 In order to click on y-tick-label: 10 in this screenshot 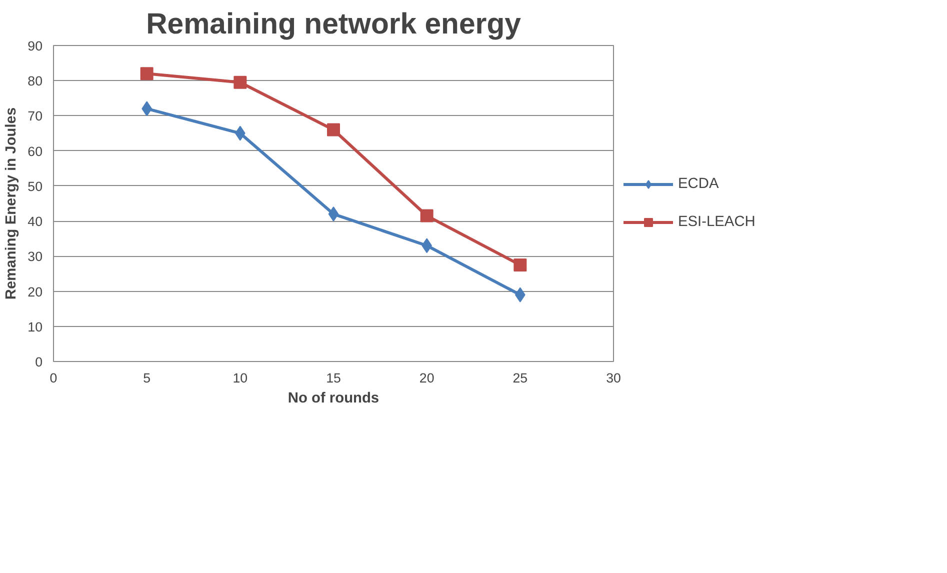, I will do `click(35, 326)`.